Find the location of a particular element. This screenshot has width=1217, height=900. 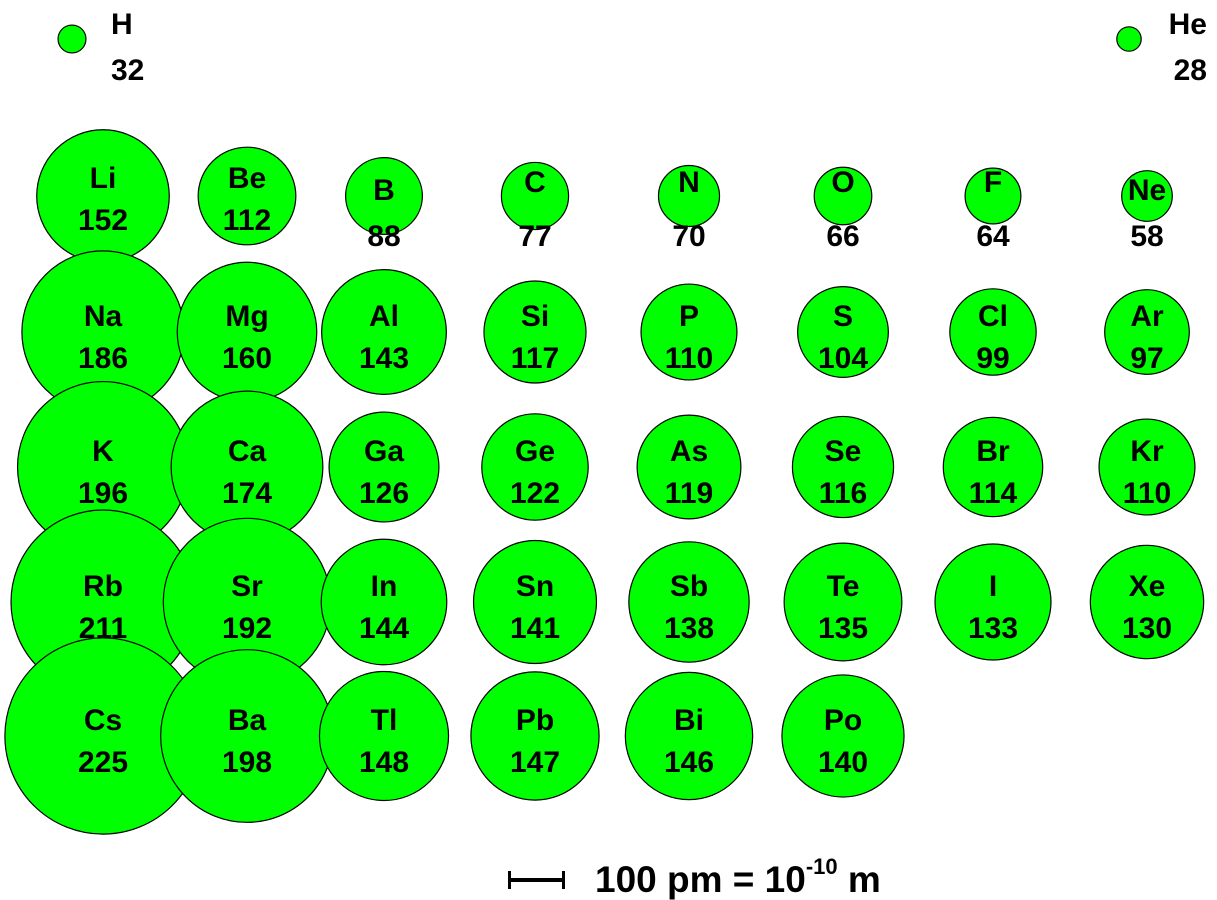

atom-radius-si: 117 is located at coordinates (535, 358).